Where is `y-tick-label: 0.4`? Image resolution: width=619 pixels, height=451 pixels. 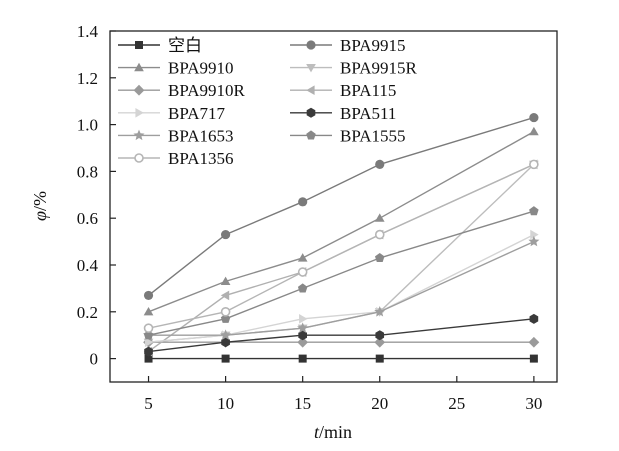 y-tick-label: 0.4 is located at coordinates (88, 265).